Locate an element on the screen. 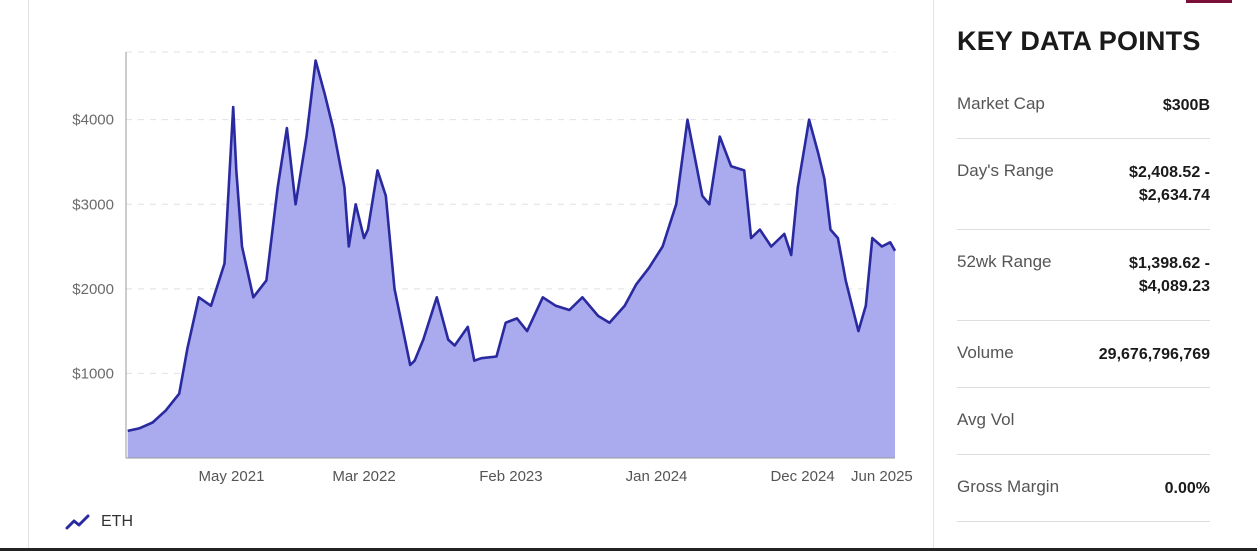 This screenshot has width=1257, height=551. row-value: 29,676,796,769 is located at coordinates (1154, 354).